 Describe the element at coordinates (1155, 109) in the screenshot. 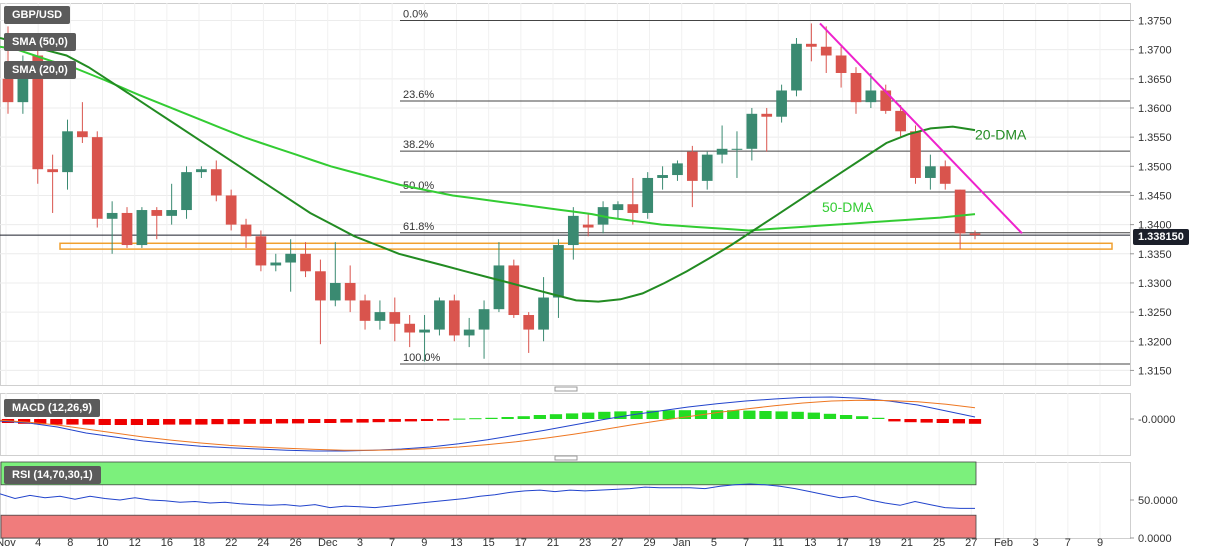

I see `y-tick-label-3: 1.3600` at that location.